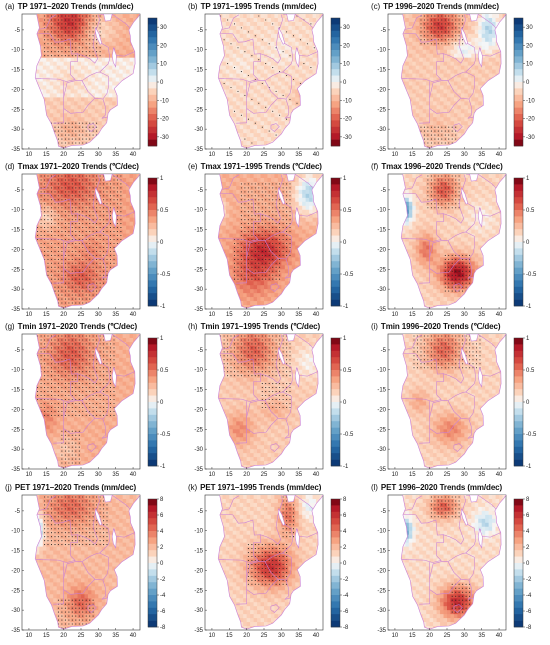  What do you see at coordinates (152, 40) in the screenshot?
I see `colorbar-segment` at bounding box center [152, 40].